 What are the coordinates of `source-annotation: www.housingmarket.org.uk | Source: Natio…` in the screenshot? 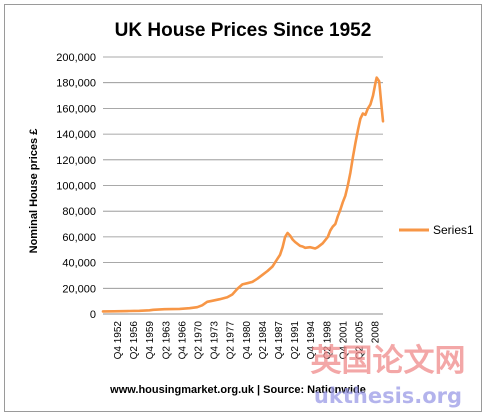 It's located at (237, 390).